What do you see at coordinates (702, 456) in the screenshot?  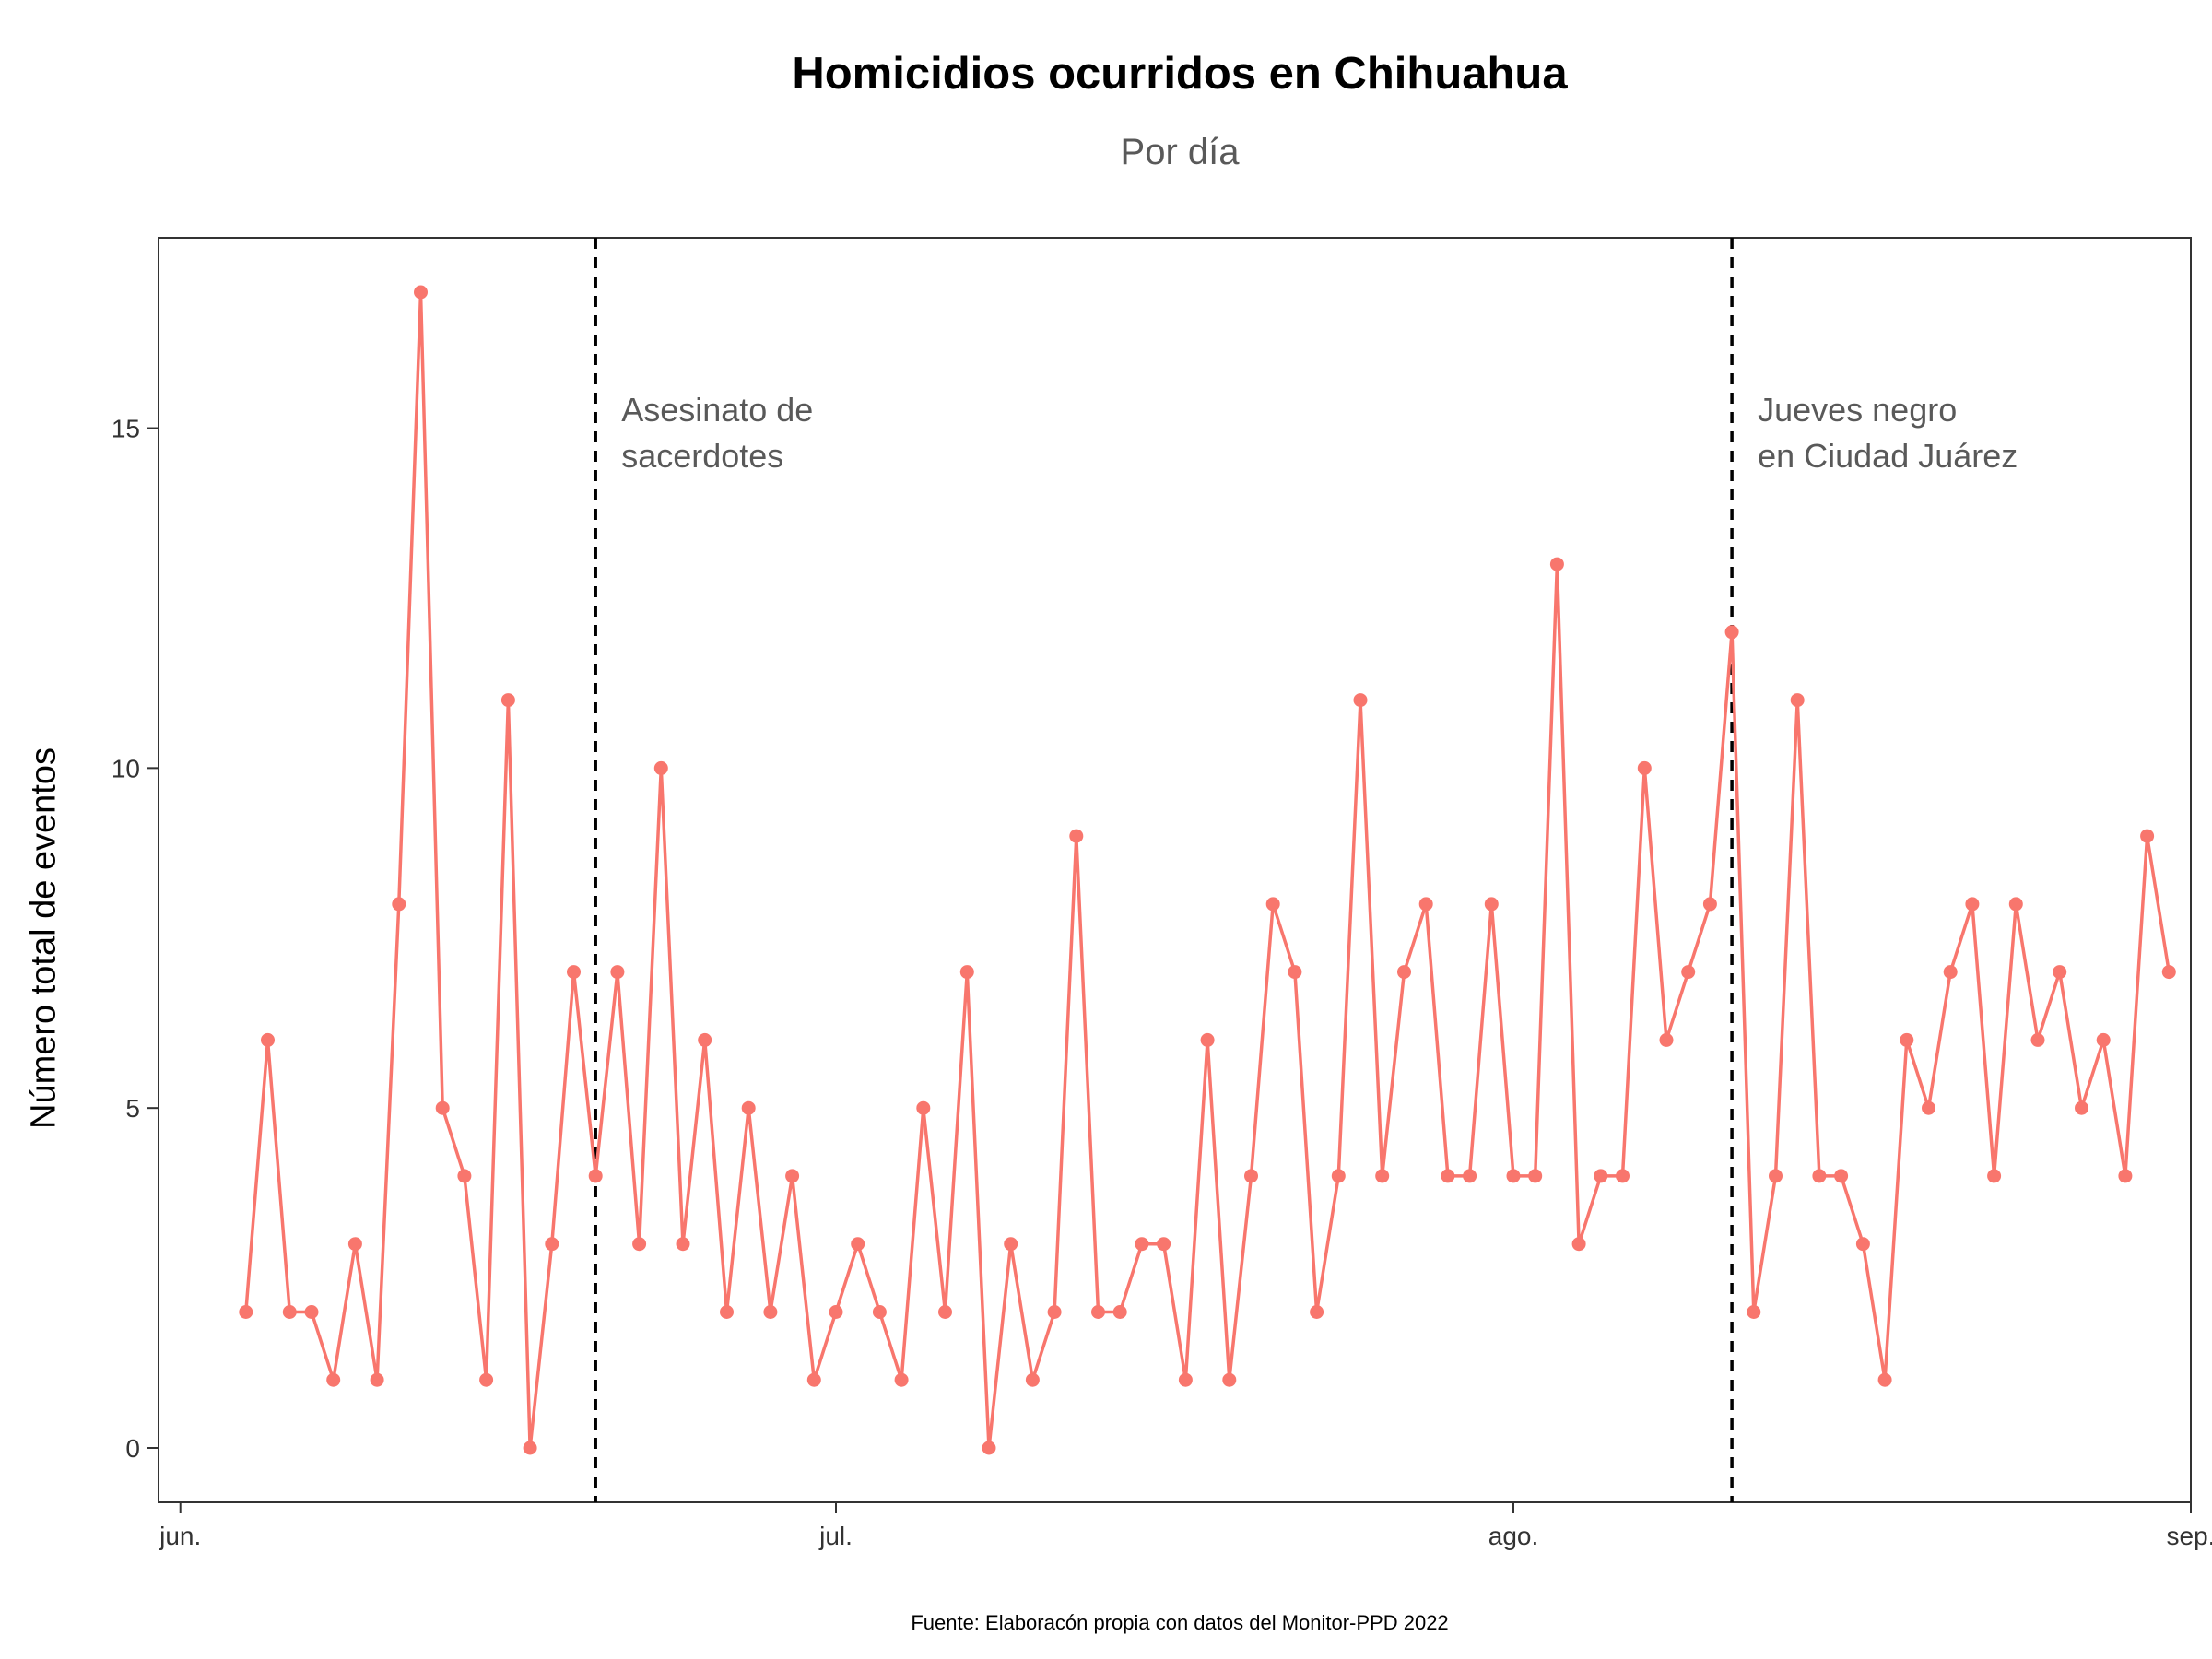 I see `event-annotation-line: sacerdotes` at bounding box center [702, 456].